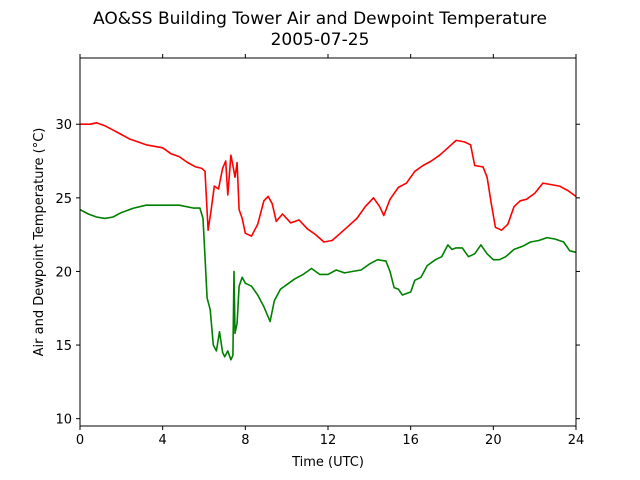 Image resolution: width=640 pixels, height=480 pixels. Describe the element at coordinates (327, 462) in the screenshot. I see `x-axis-label: Time (UTC)` at that location.